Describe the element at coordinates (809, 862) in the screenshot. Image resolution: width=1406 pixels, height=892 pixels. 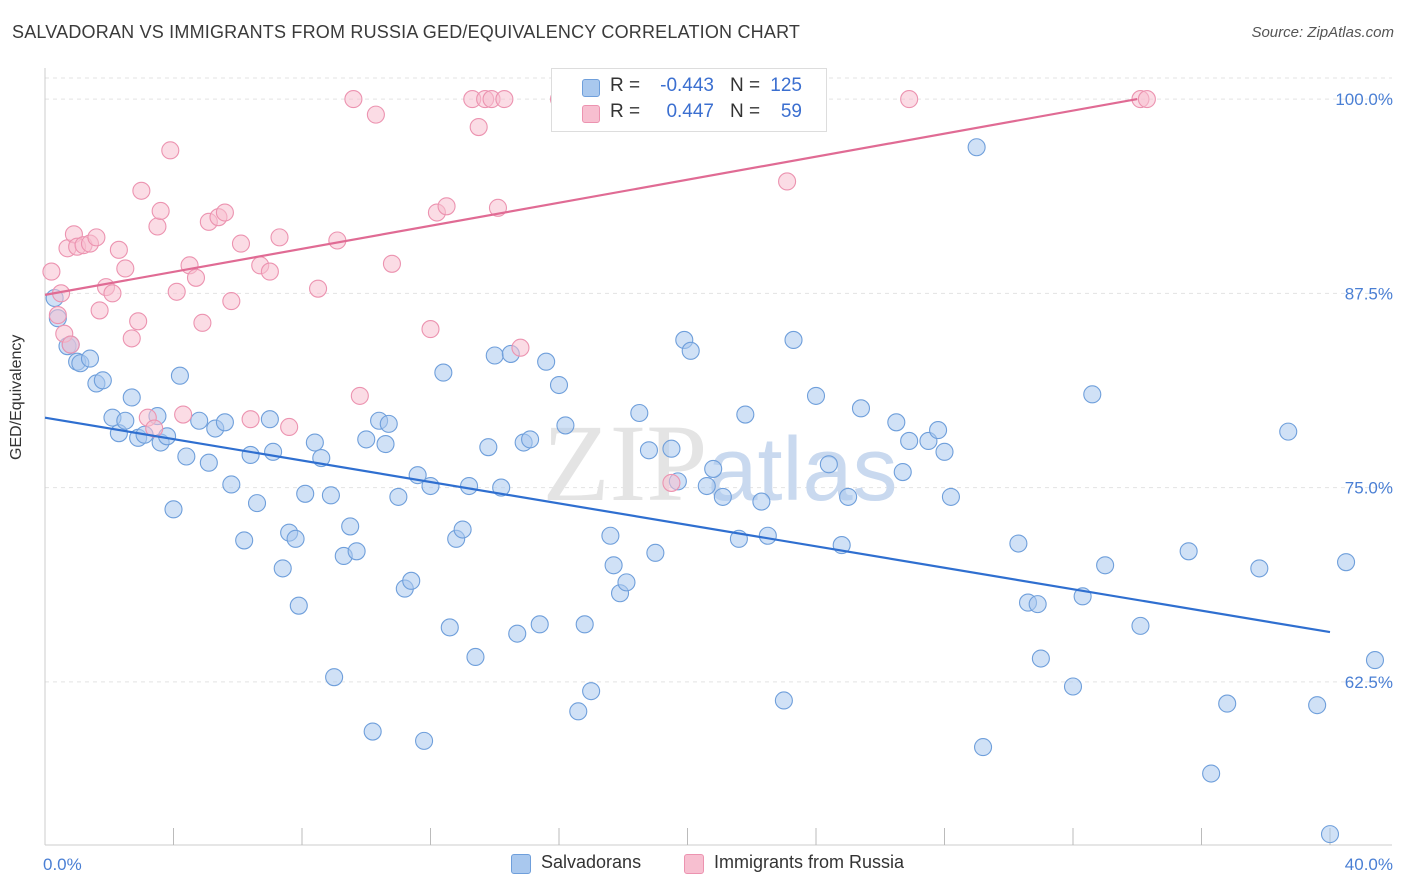
I see `legend-label: Immigrants from Russia` at that location.